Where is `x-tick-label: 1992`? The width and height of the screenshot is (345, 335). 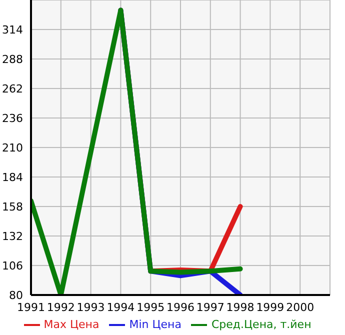 x-tick-label: 1992 is located at coordinates (60, 307).